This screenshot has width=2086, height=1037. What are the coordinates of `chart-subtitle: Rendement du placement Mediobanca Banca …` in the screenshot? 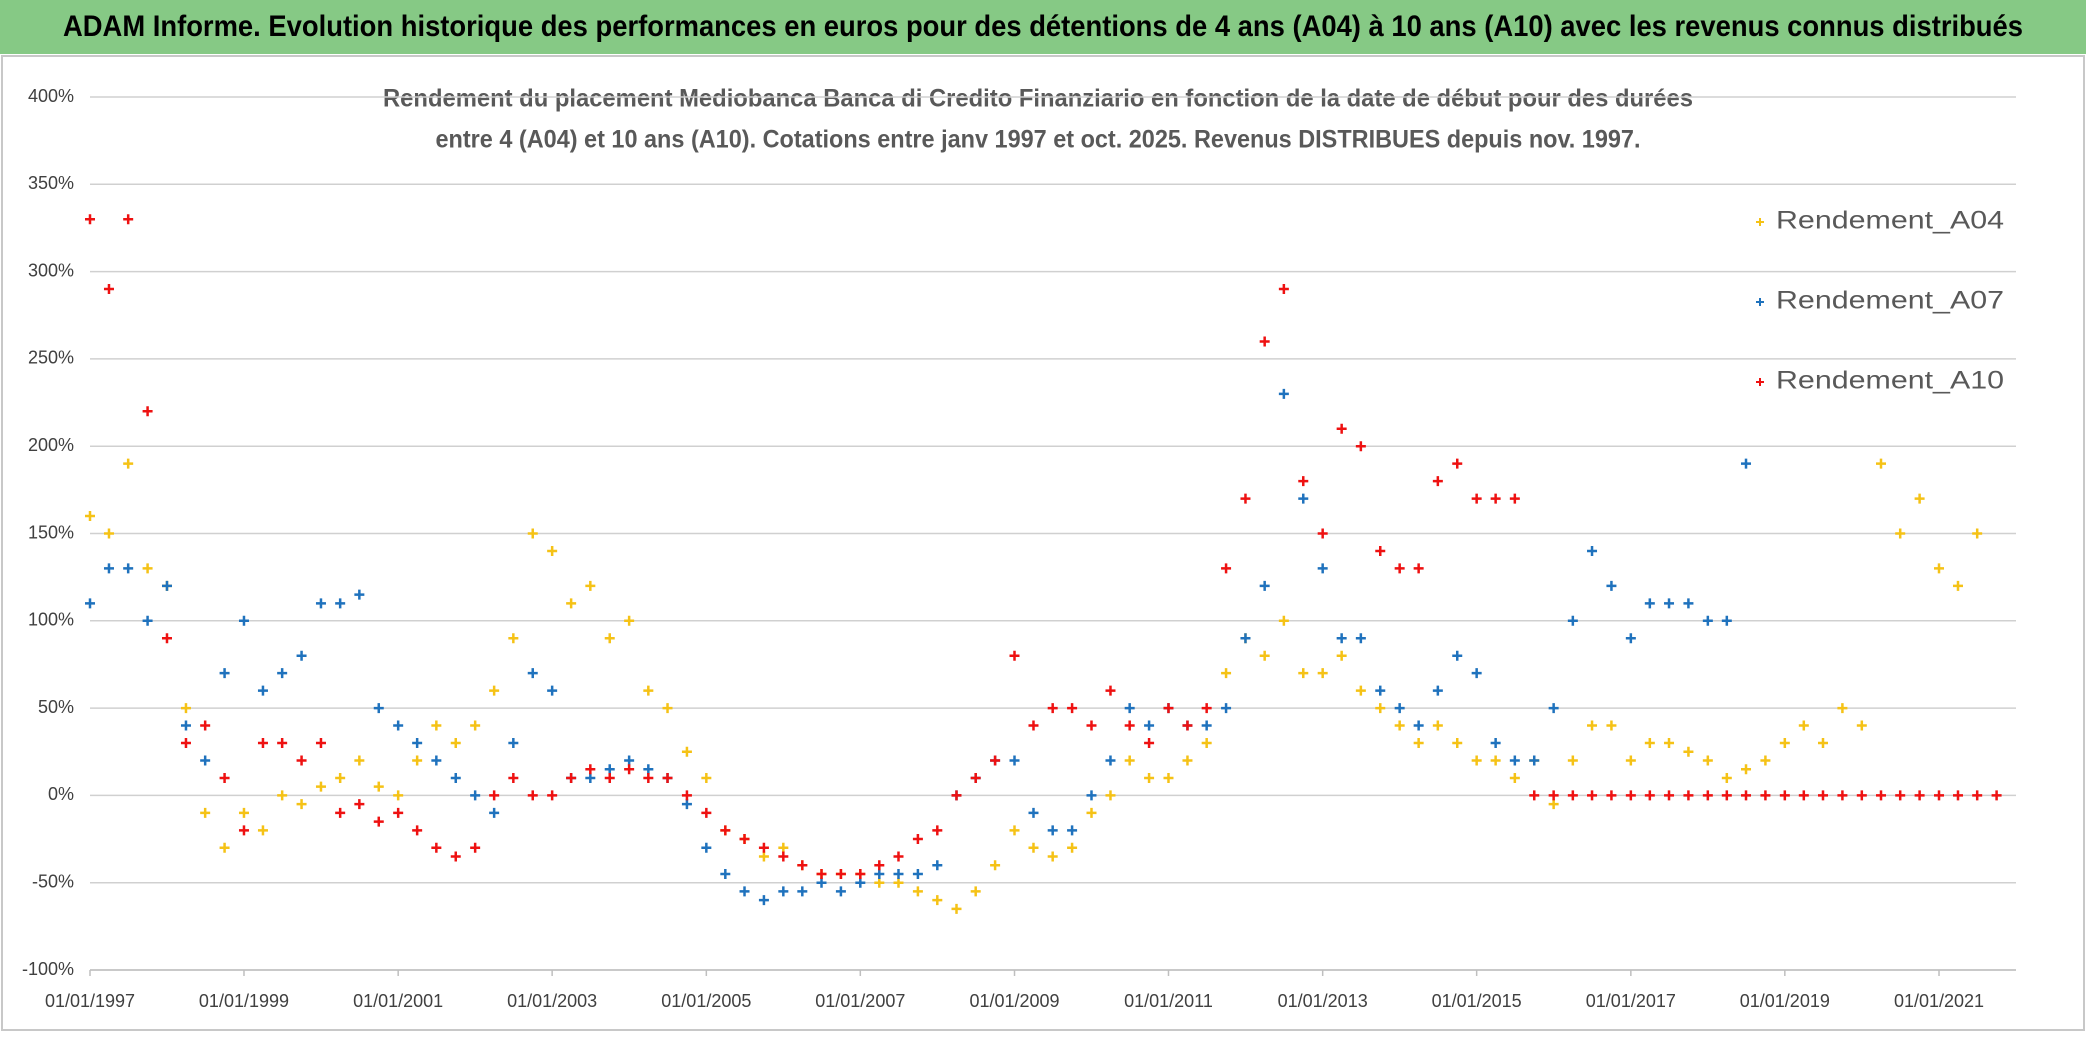 It's located at (1038, 99).